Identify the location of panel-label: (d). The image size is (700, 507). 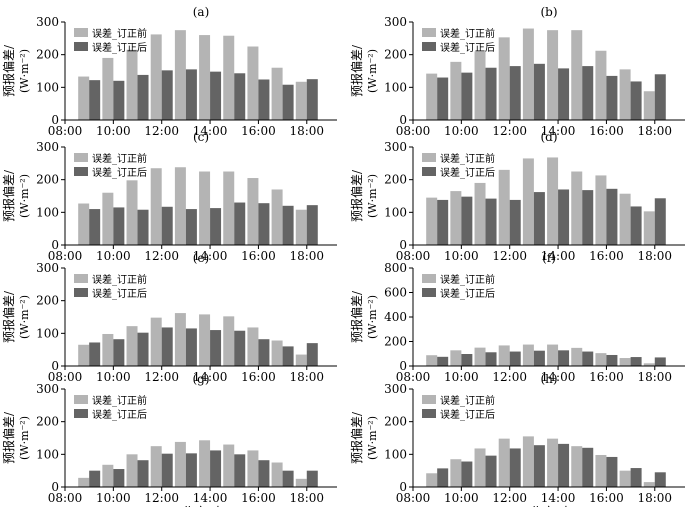
(548, 137).